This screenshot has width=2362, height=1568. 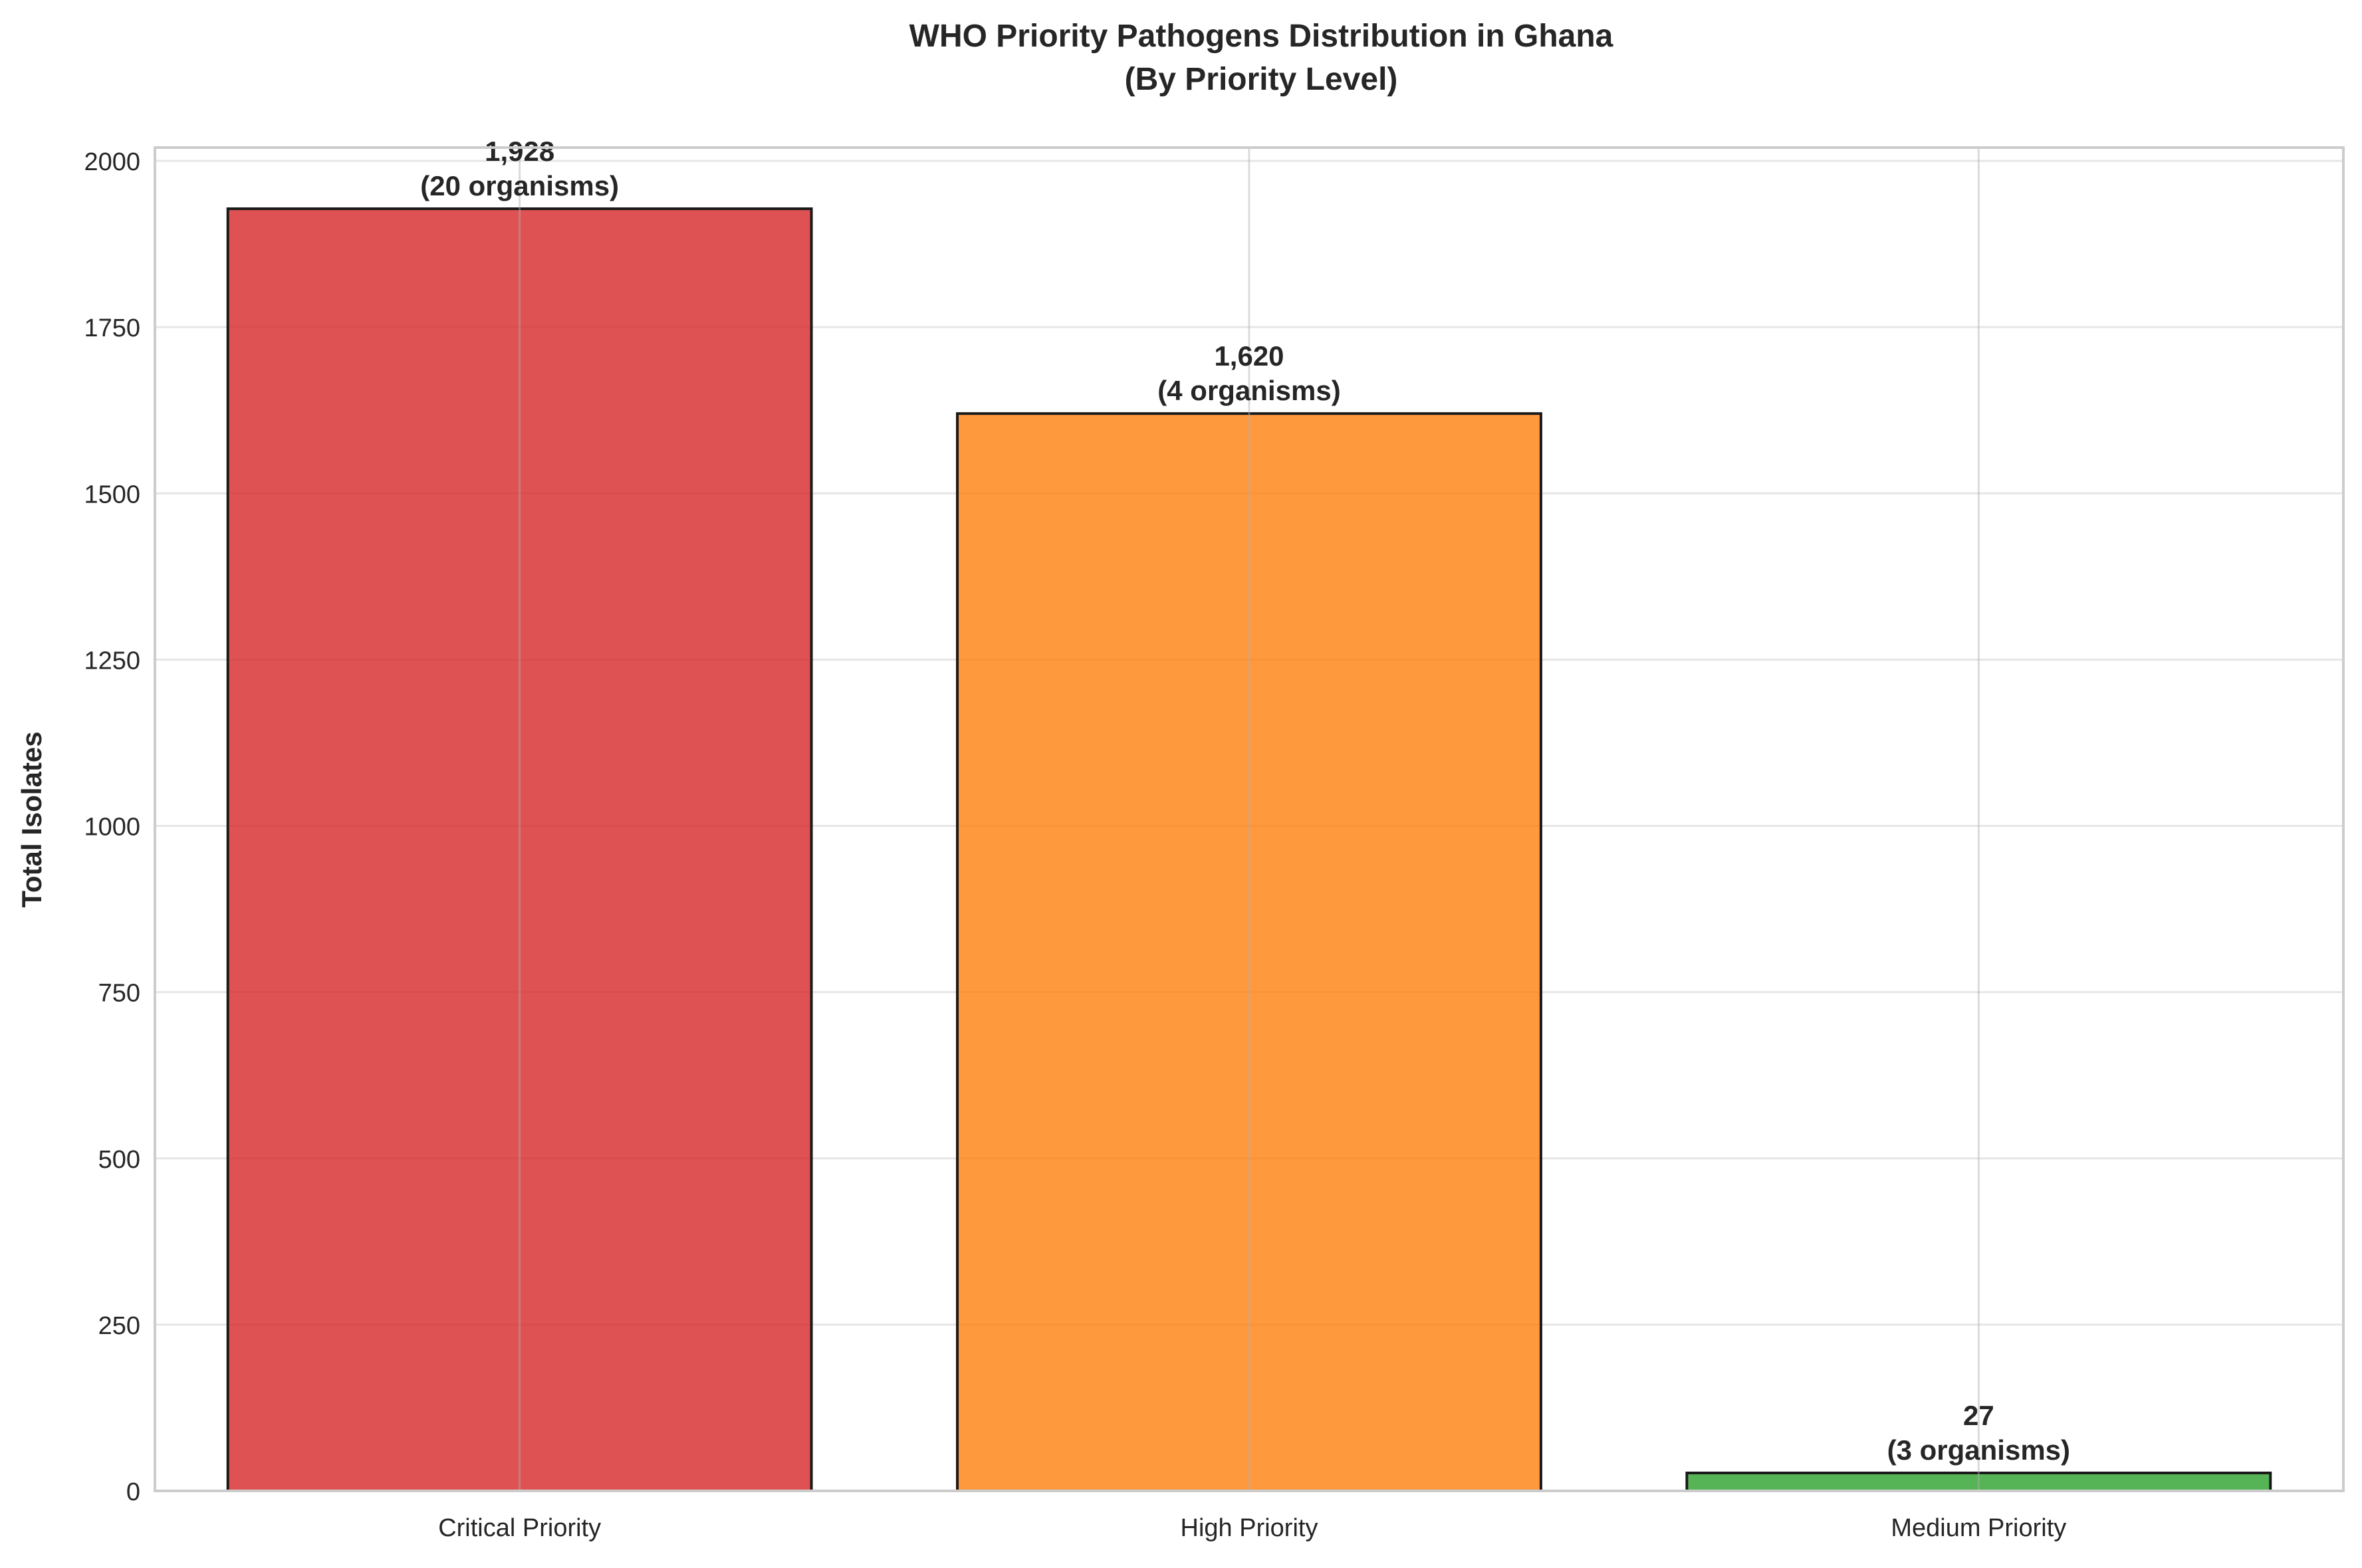 What do you see at coordinates (519, 1528) in the screenshot?
I see `x-tick-label: Critical Priority` at bounding box center [519, 1528].